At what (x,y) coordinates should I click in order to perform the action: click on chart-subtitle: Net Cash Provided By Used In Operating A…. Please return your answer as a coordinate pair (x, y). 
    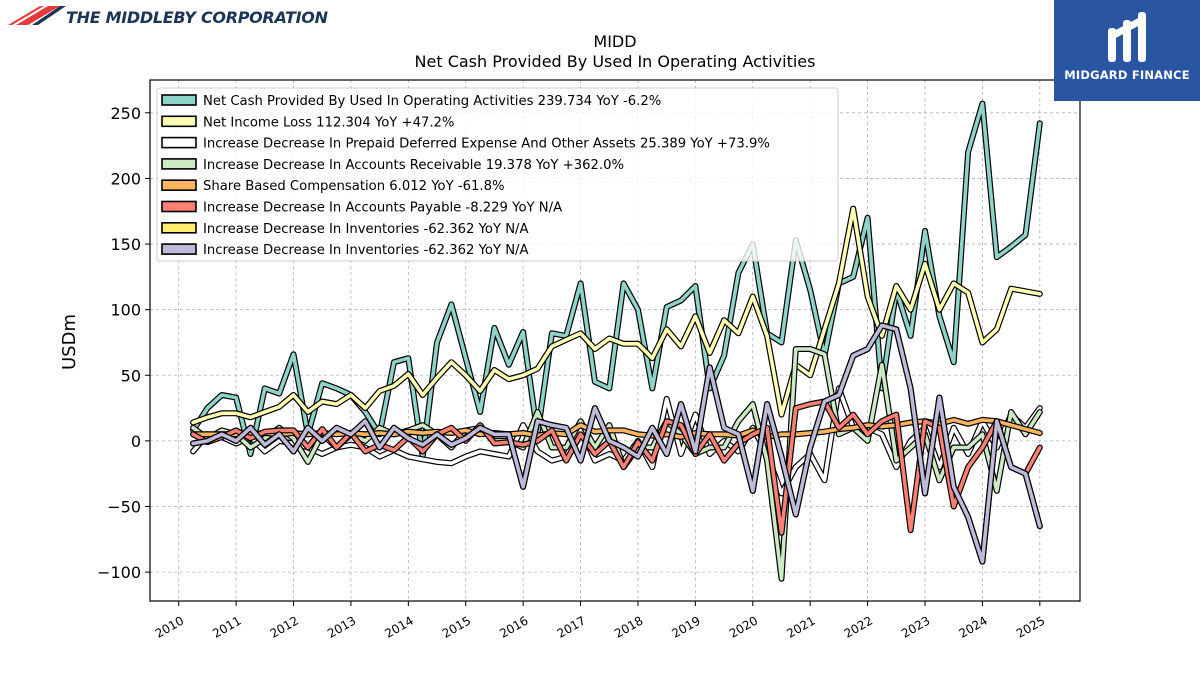
    Looking at the image, I should click on (615, 61).